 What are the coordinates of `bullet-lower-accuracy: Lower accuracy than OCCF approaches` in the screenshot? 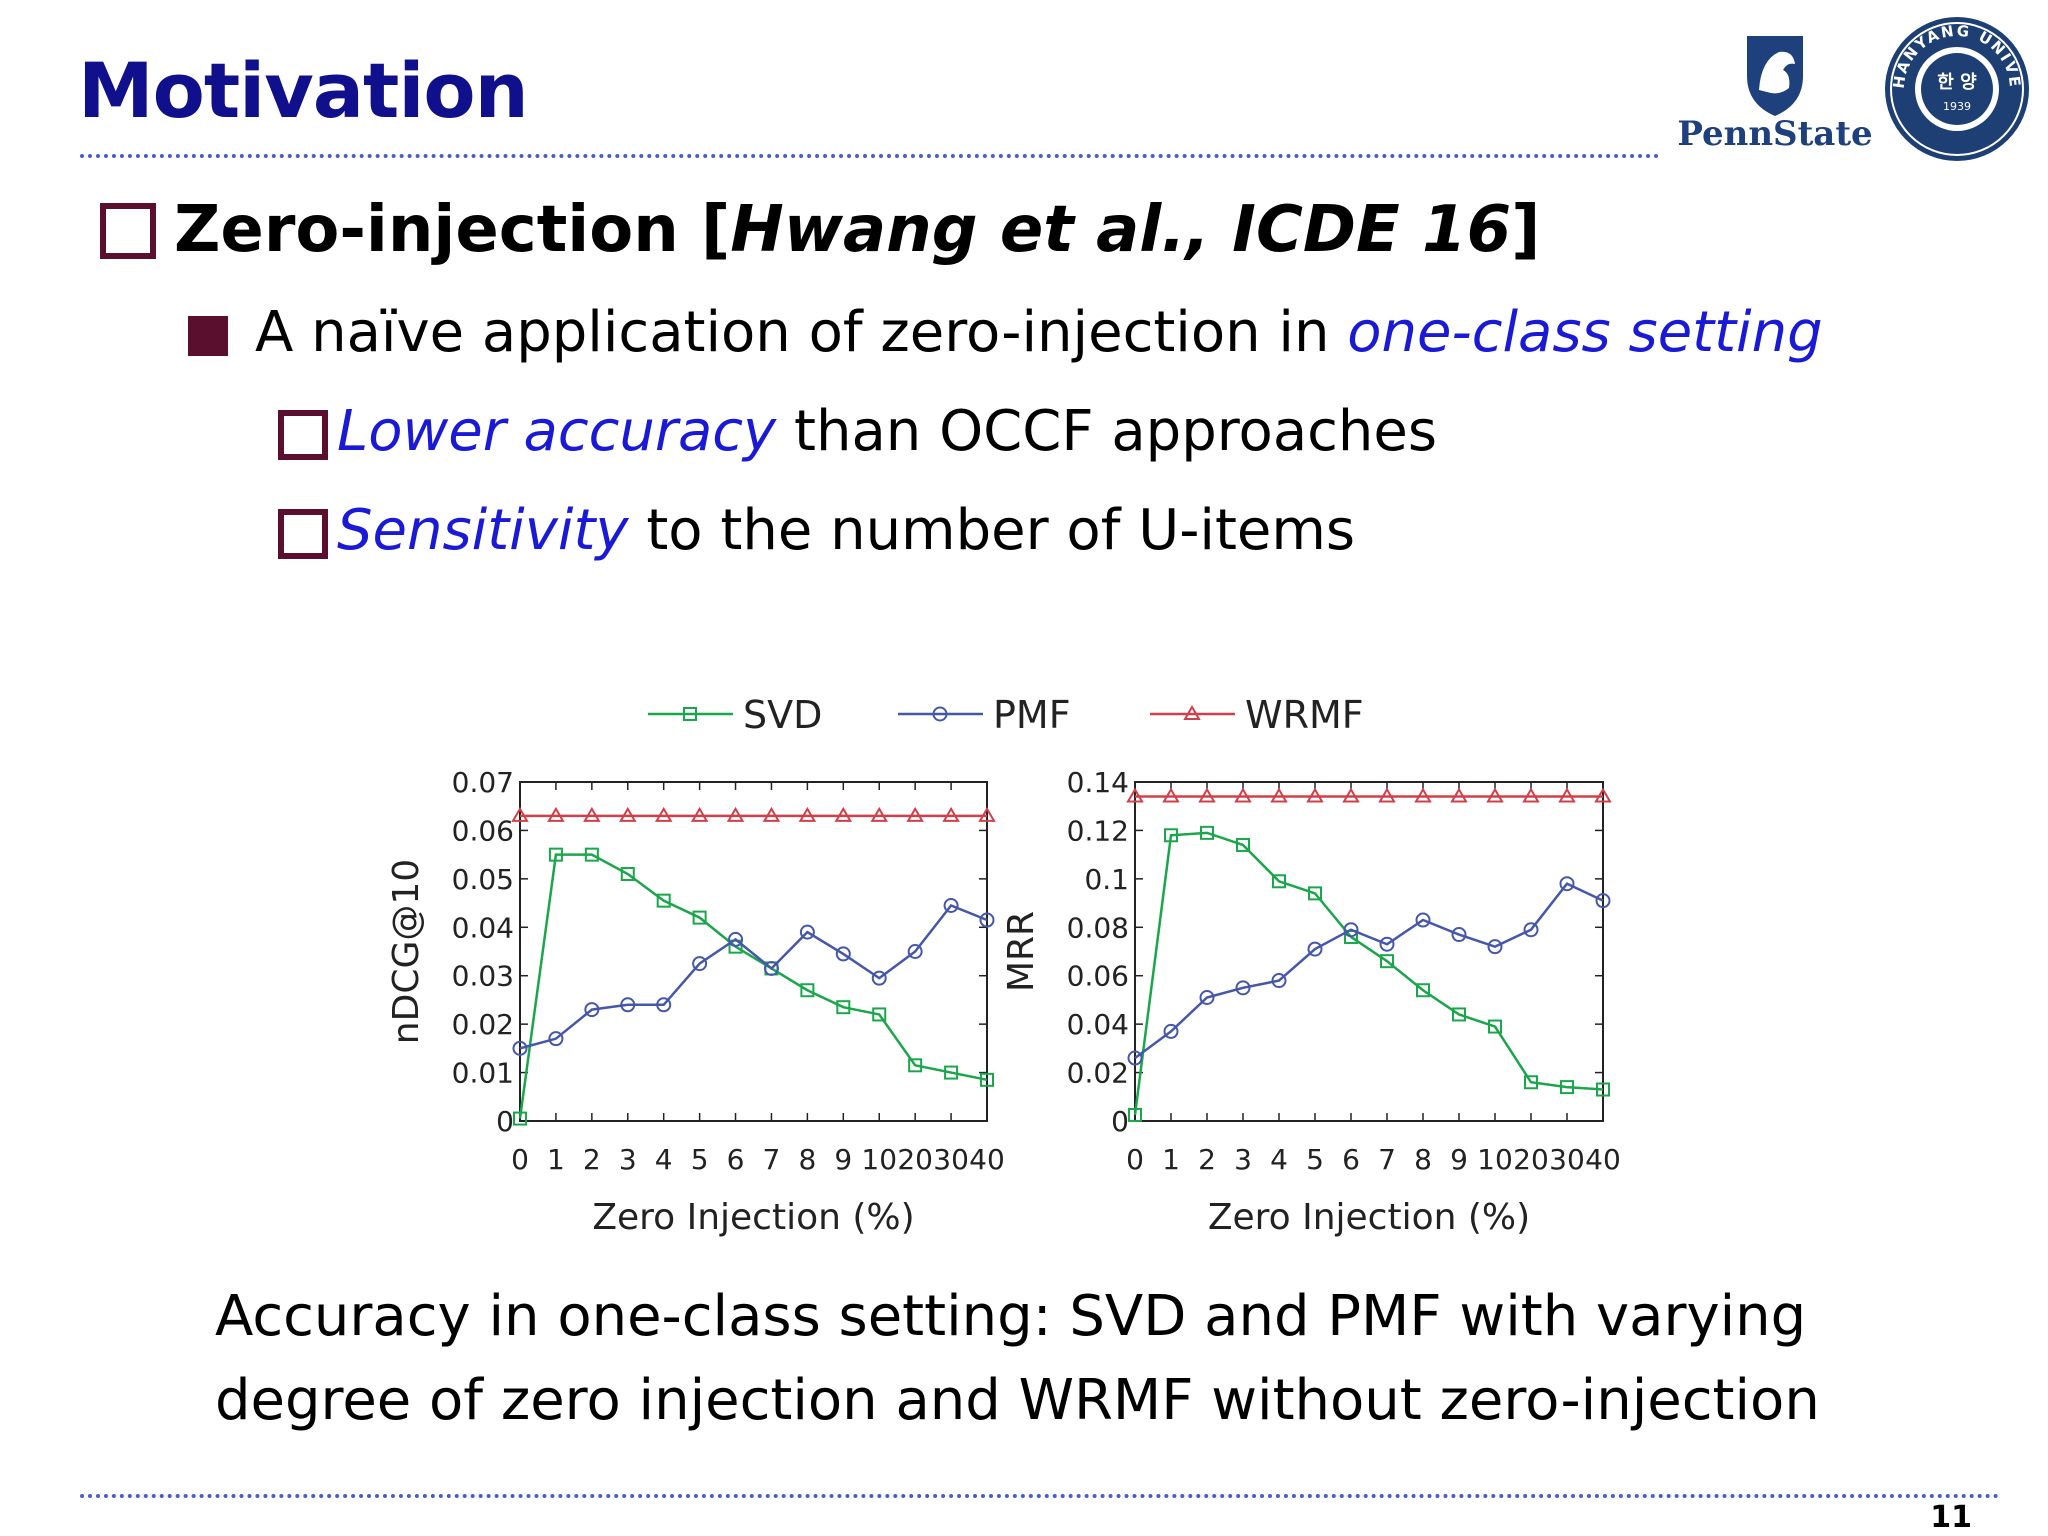 It's located at (887, 431).